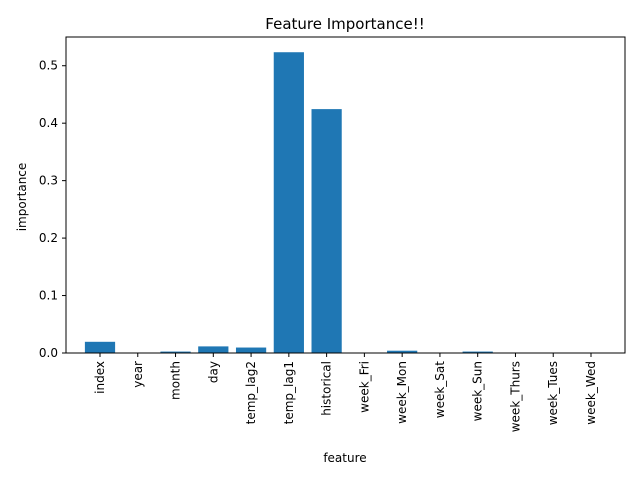 This screenshot has height=480, width=640. Describe the element at coordinates (213, 372) in the screenshot. I see `x-tick-label: day` at that location.